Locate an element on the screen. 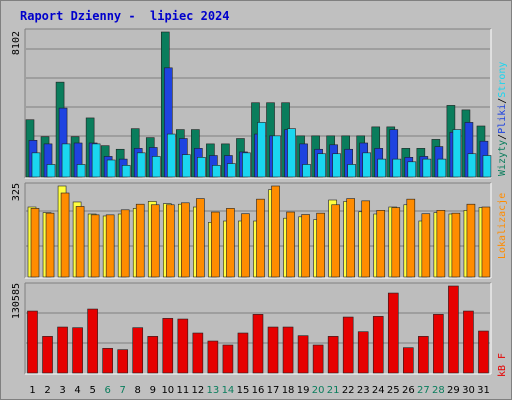 This screenshot has width=512, height=401. day-label: 27 is located at coordinates (423, 390).